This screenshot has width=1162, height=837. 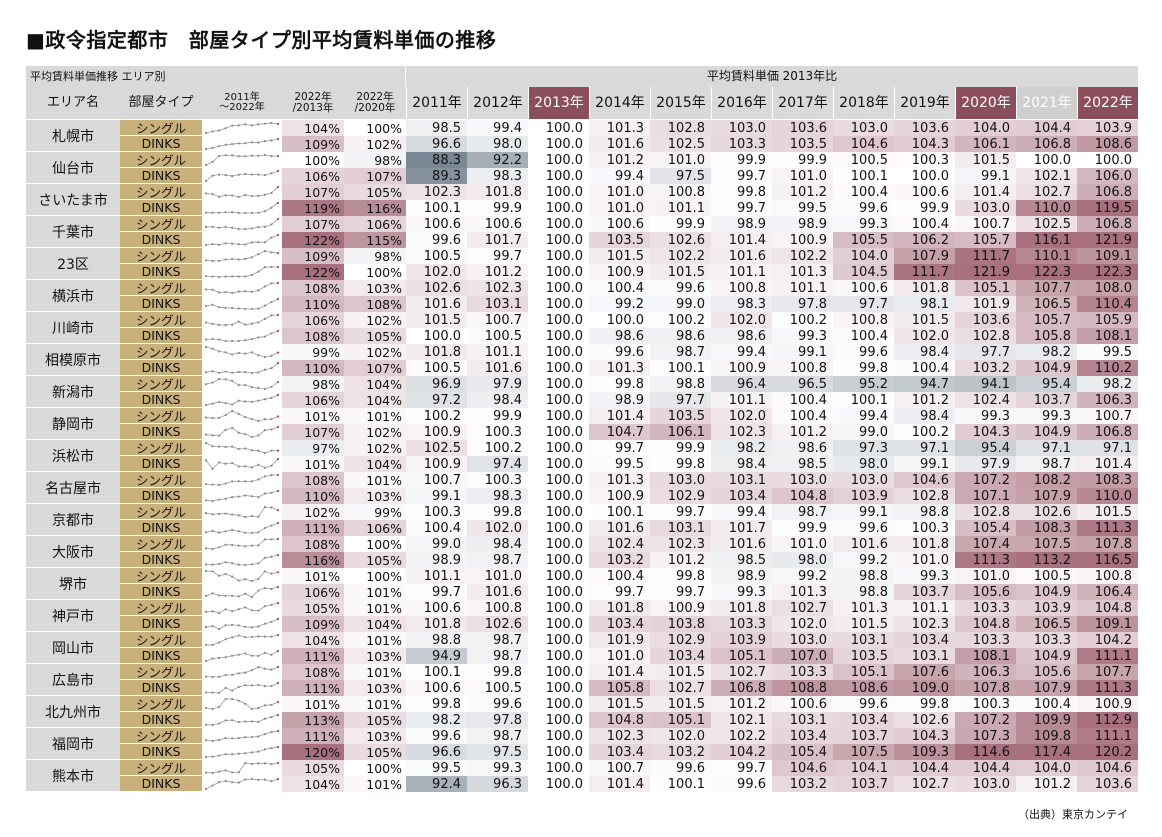 What do you see at coordinates (985, 320) in the screenshot?
I see `value-cell: 103.6` at bounding box center [985, 320].